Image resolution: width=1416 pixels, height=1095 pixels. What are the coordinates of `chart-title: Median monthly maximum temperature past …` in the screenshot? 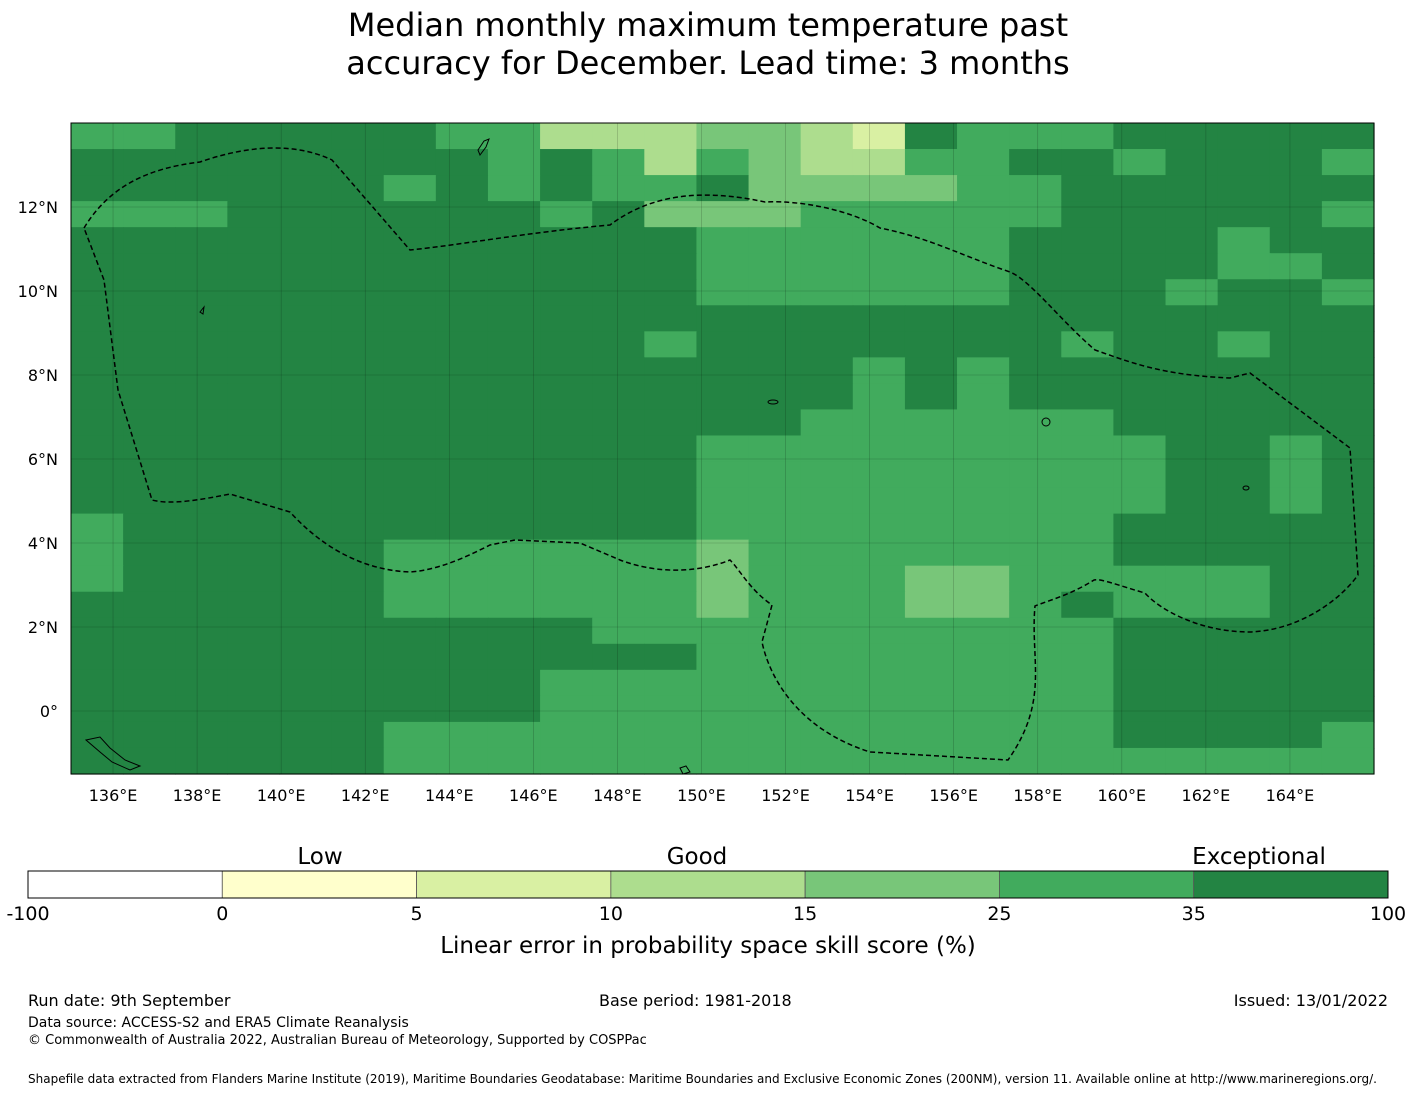 It's located at (708, 44).